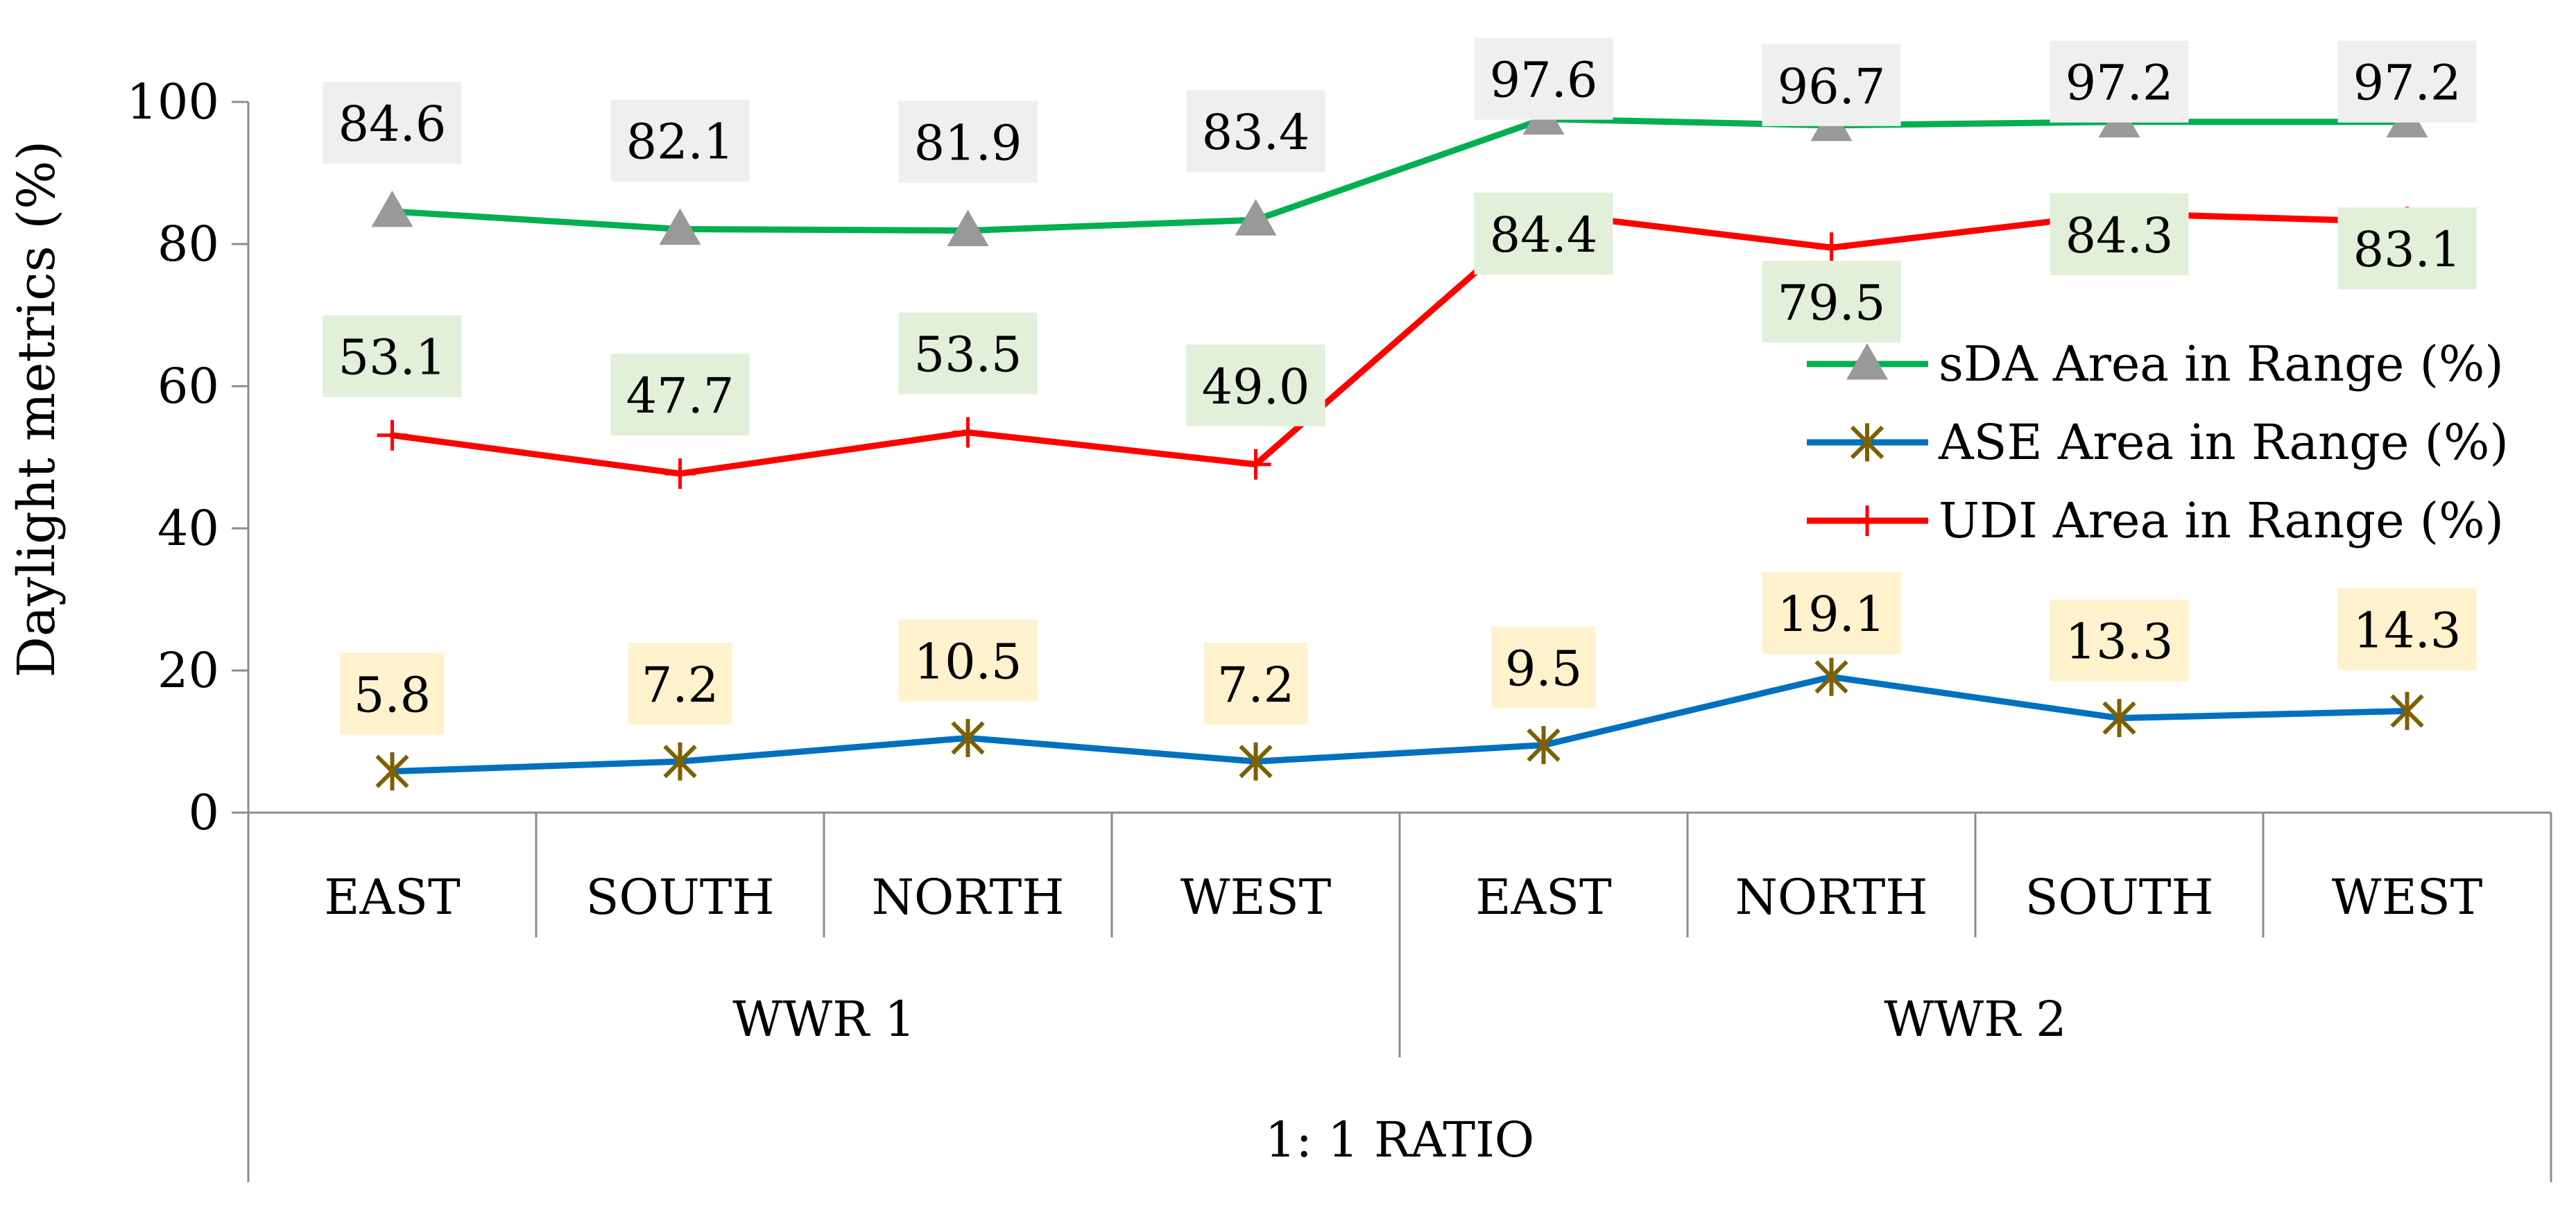 Image resolution: width=2576 pixels, height=1212 pixels. Describe the element at coordinates (188, 670) in the screenshot. I see `y-tick-label: 20` at that location.